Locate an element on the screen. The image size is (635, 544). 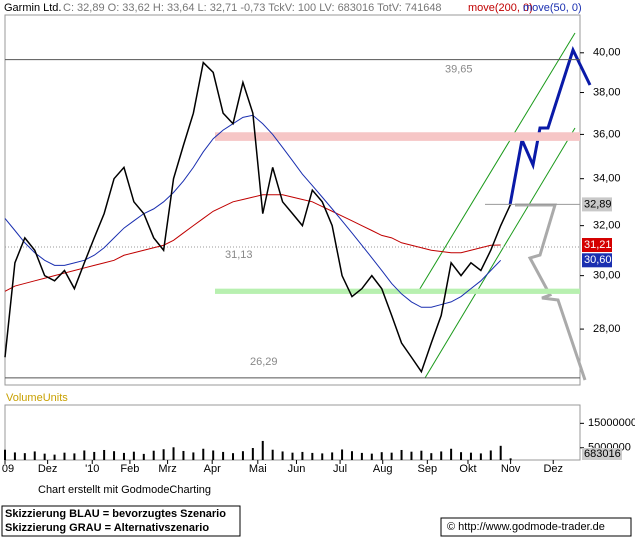
y-tick-label: 15000000 is located at coordinates (611, 423).